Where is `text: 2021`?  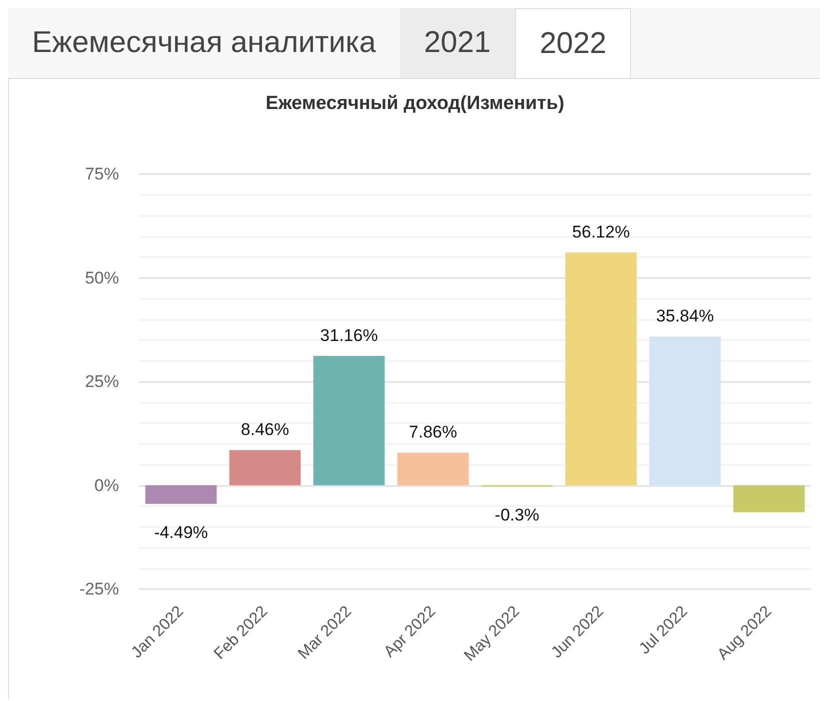 text: 2021 is located at coordinates (457, 43).